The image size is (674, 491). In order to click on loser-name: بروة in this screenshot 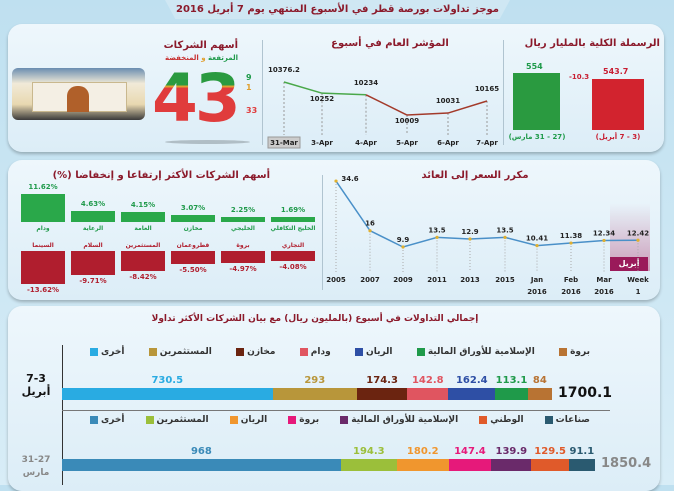, I will do `click(243, 245)`.